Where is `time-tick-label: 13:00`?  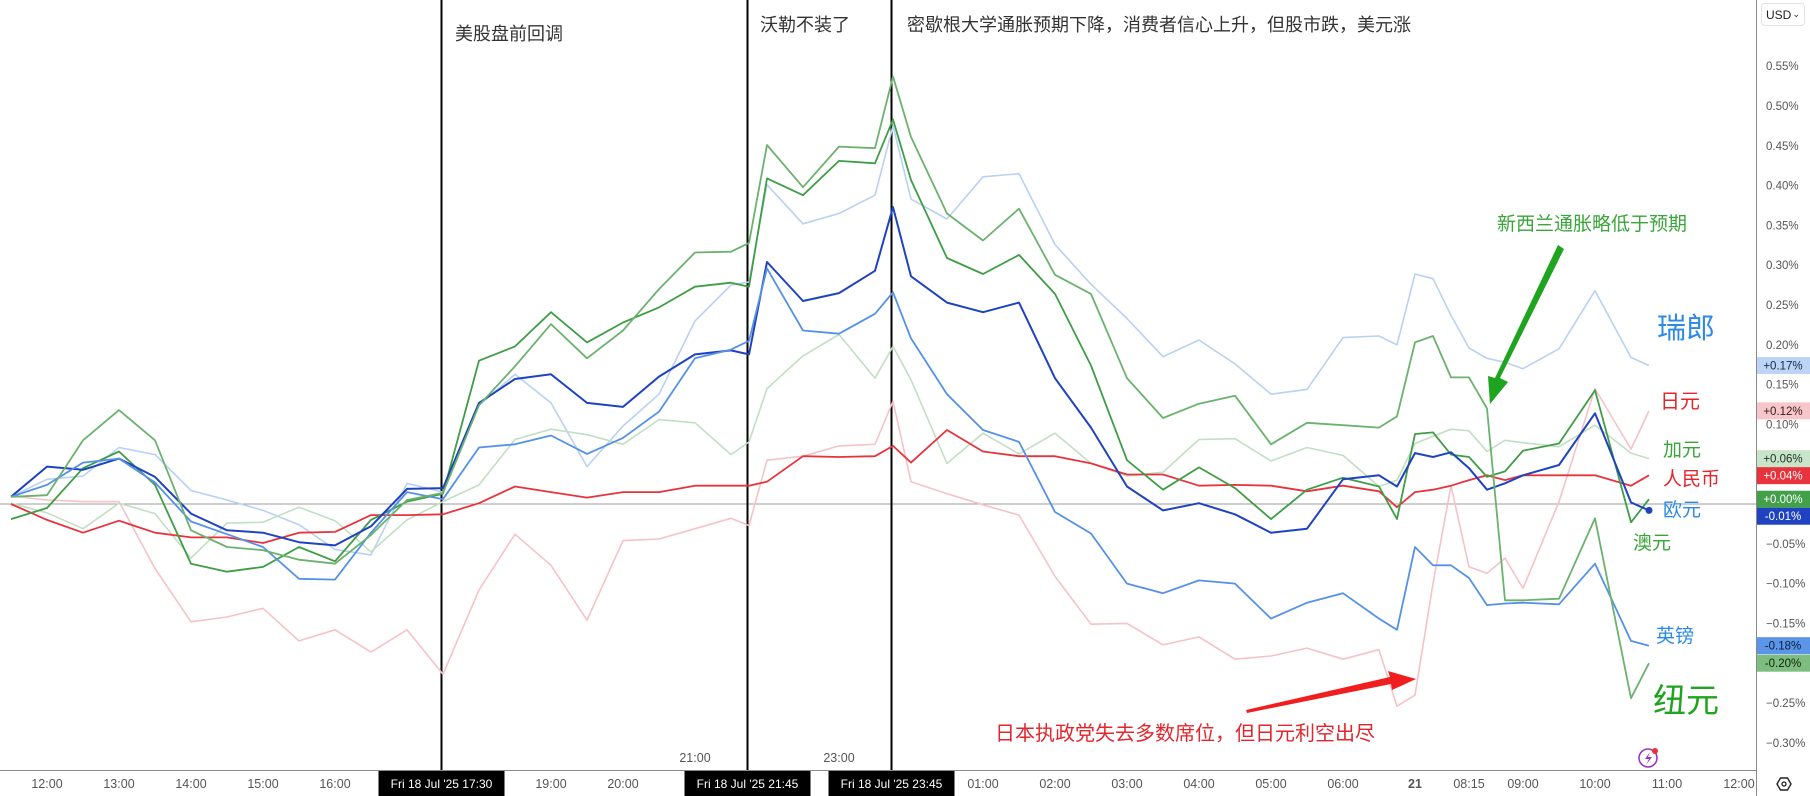
time-tick-label: 13:00 is located at coordinates (118, 784).